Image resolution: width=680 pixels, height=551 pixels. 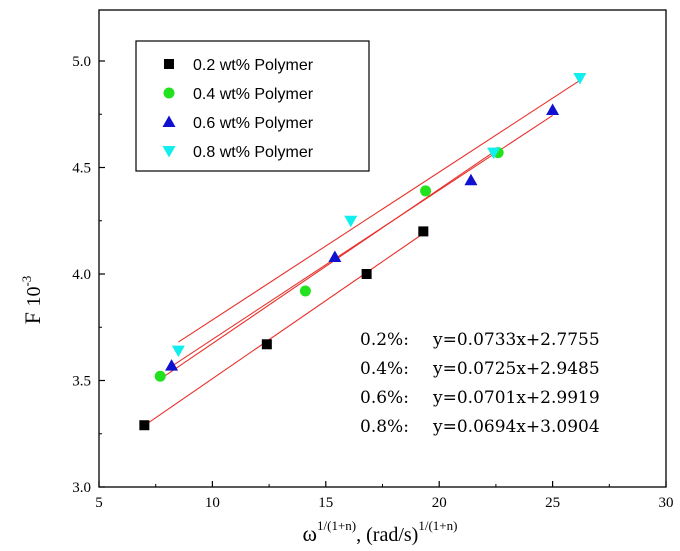 I want to click on legend-box, so click(x=252, y=106).